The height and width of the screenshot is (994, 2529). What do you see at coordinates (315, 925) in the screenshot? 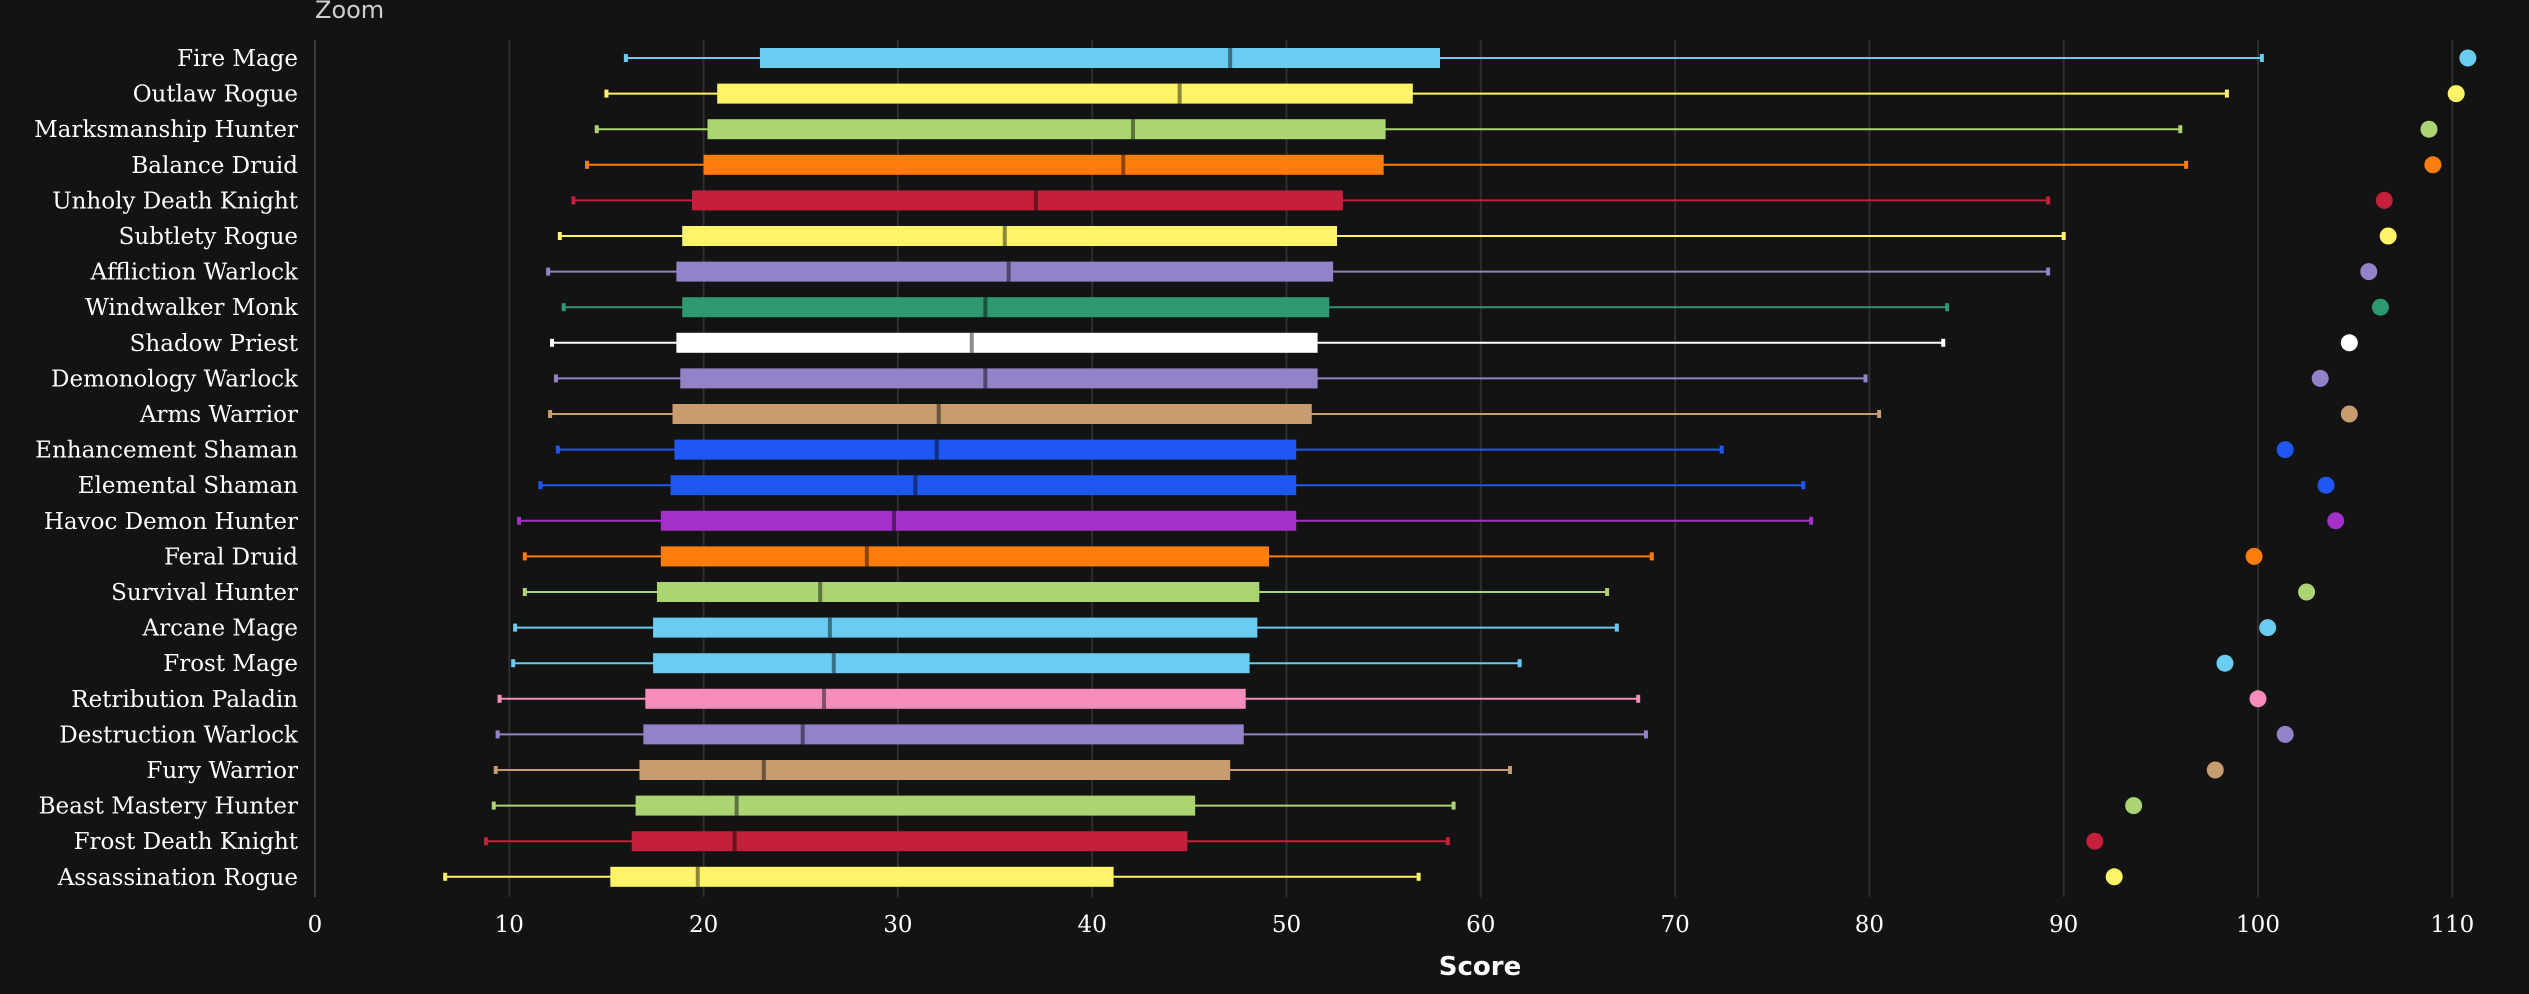
I see `x-tick-label: 0` at bounding box center [315, 925].